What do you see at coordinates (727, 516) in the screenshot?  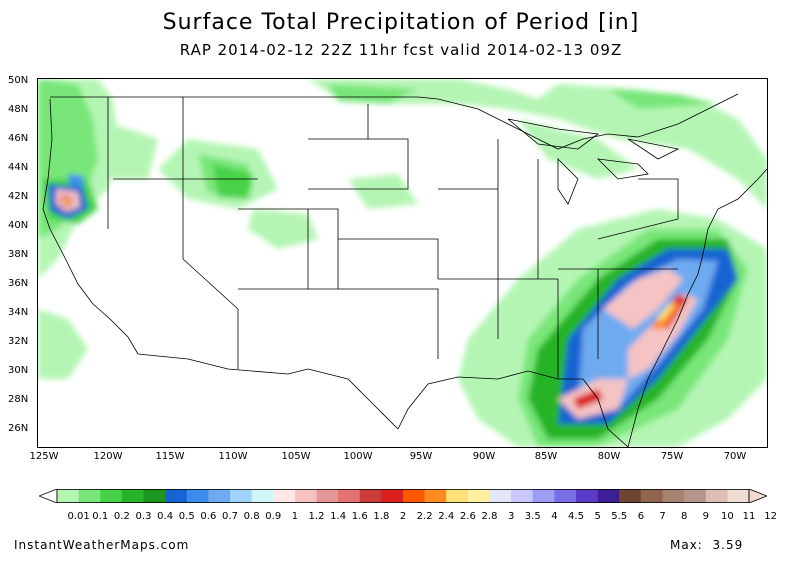 I see `legend-label: 10` at bounding box center [727, 516].